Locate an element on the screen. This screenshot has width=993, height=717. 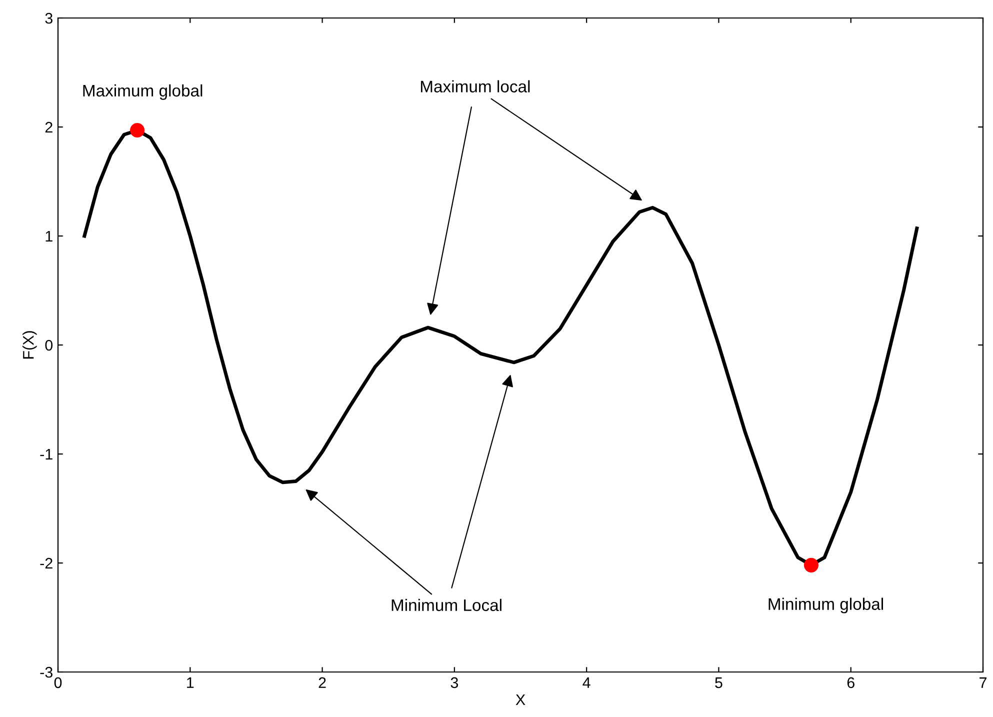
y-tick-label: 0 is located at coordinates (49, 345).